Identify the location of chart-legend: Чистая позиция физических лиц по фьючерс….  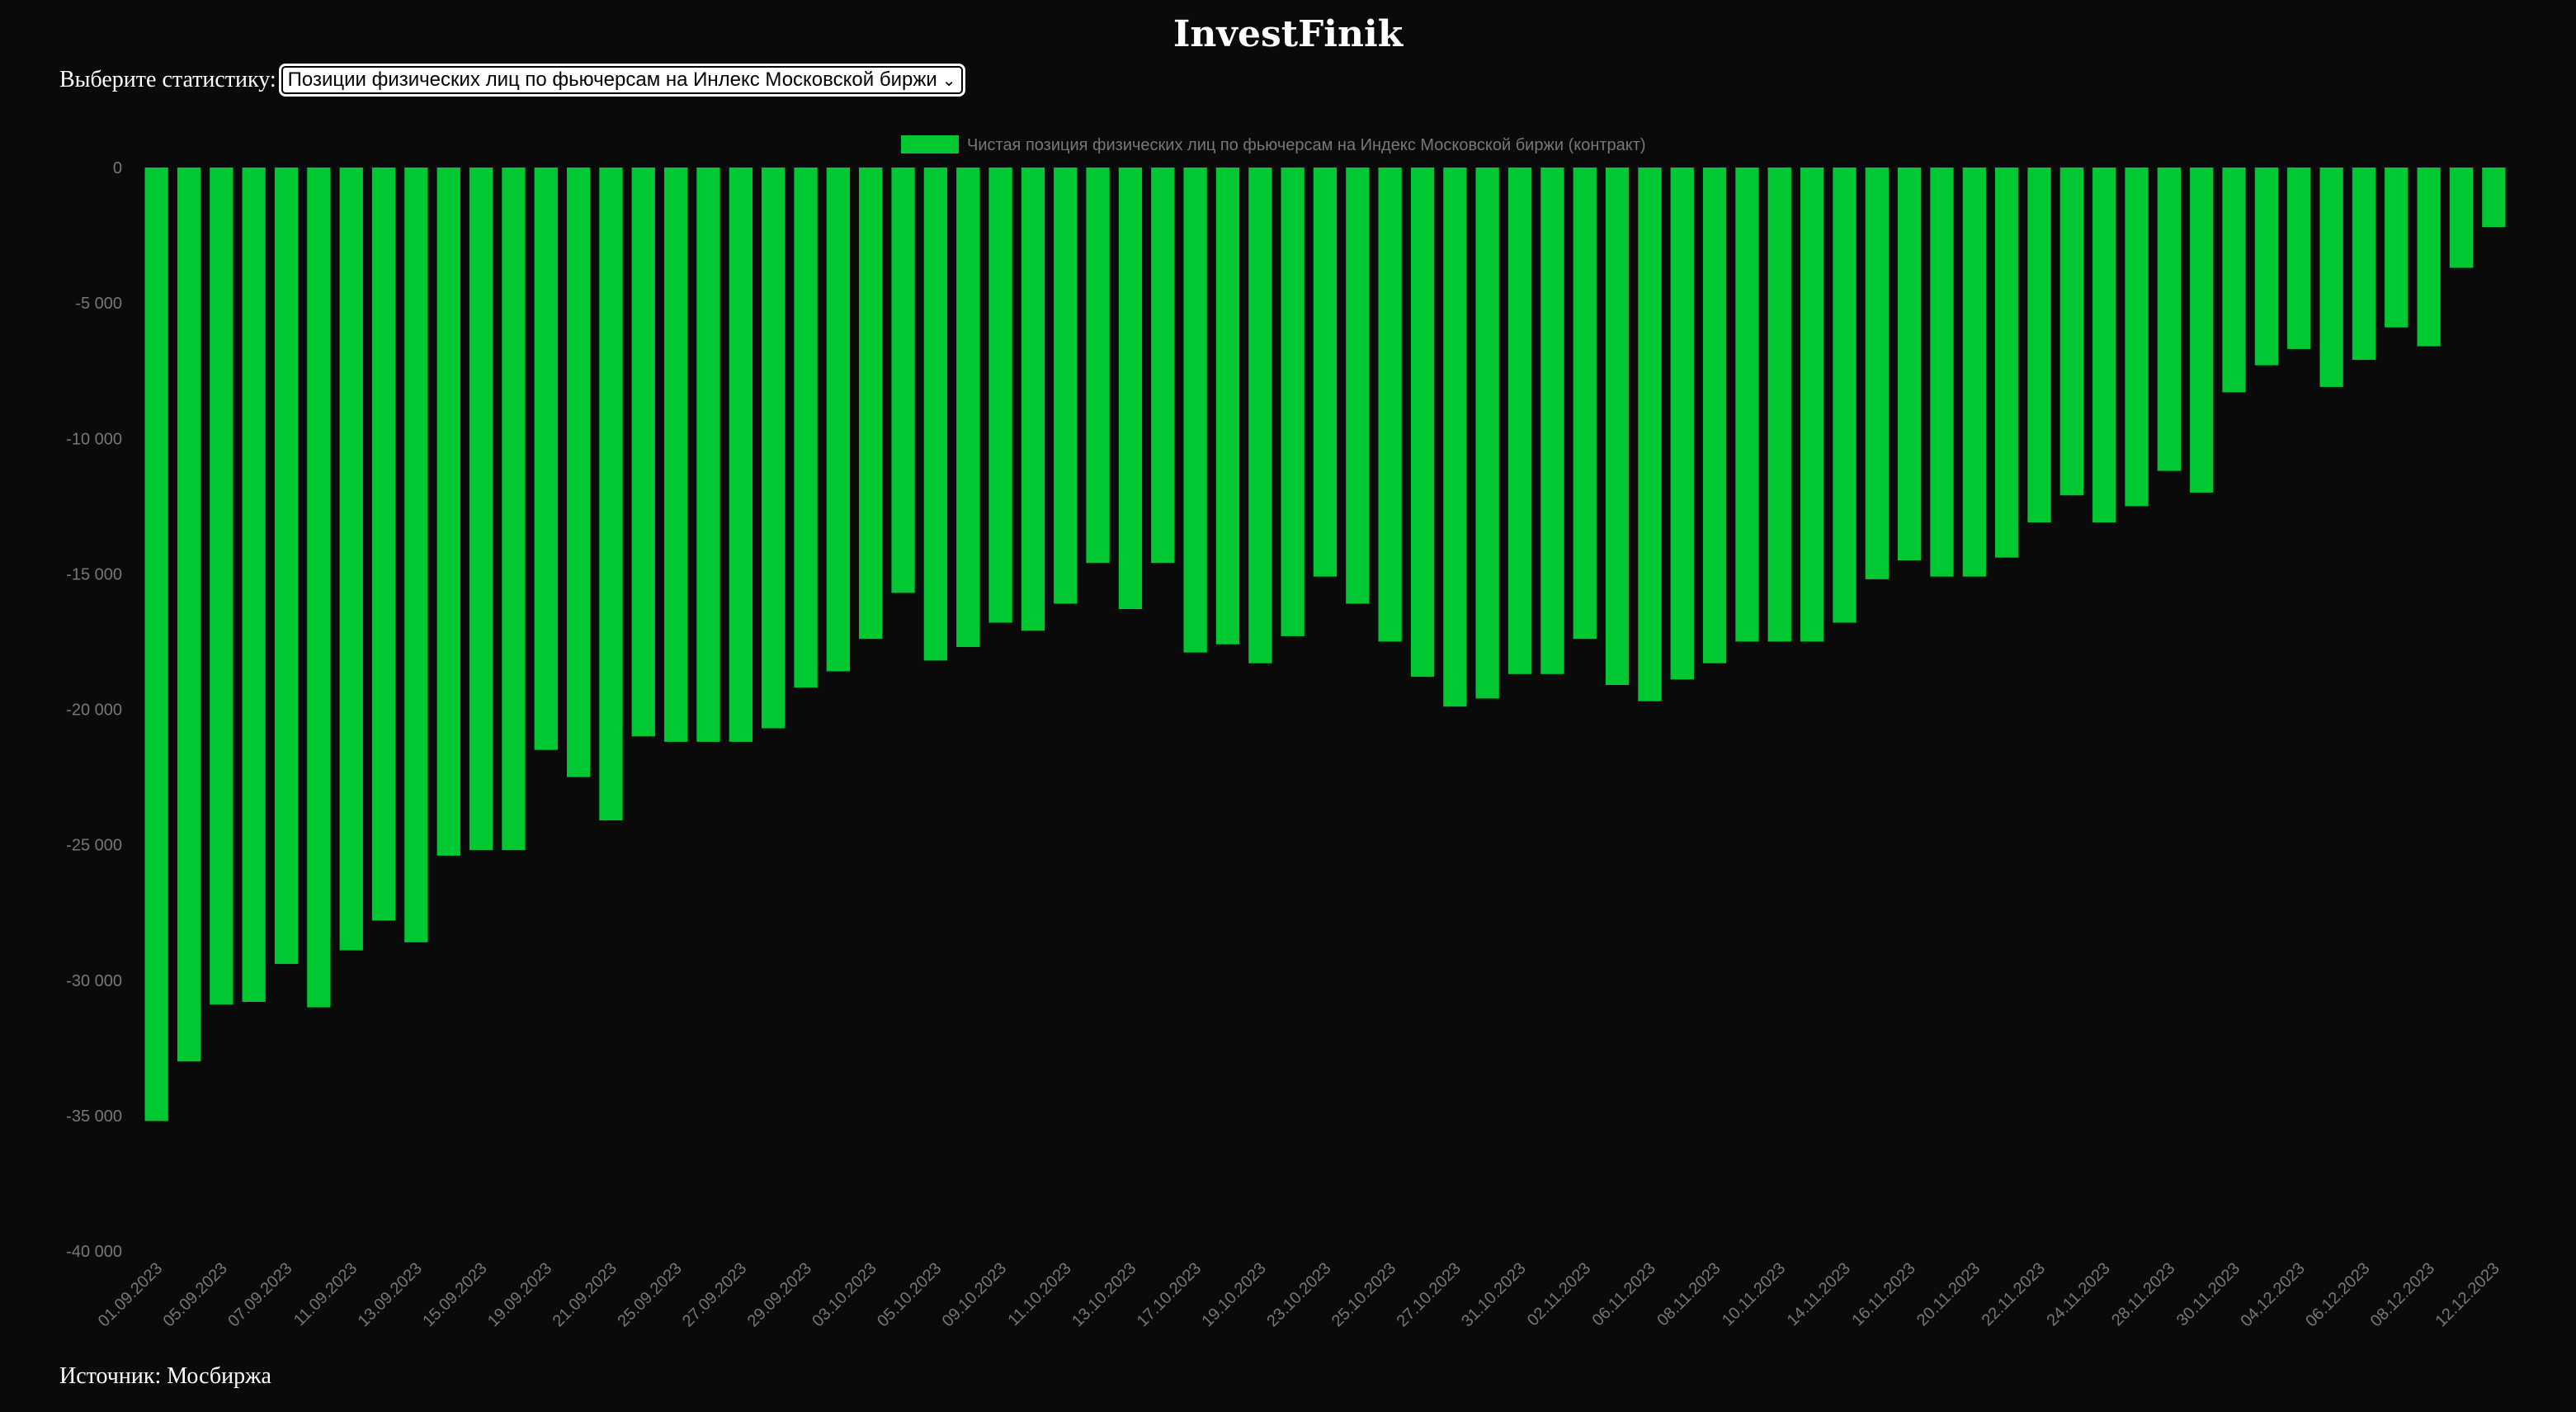
(1273, 144).